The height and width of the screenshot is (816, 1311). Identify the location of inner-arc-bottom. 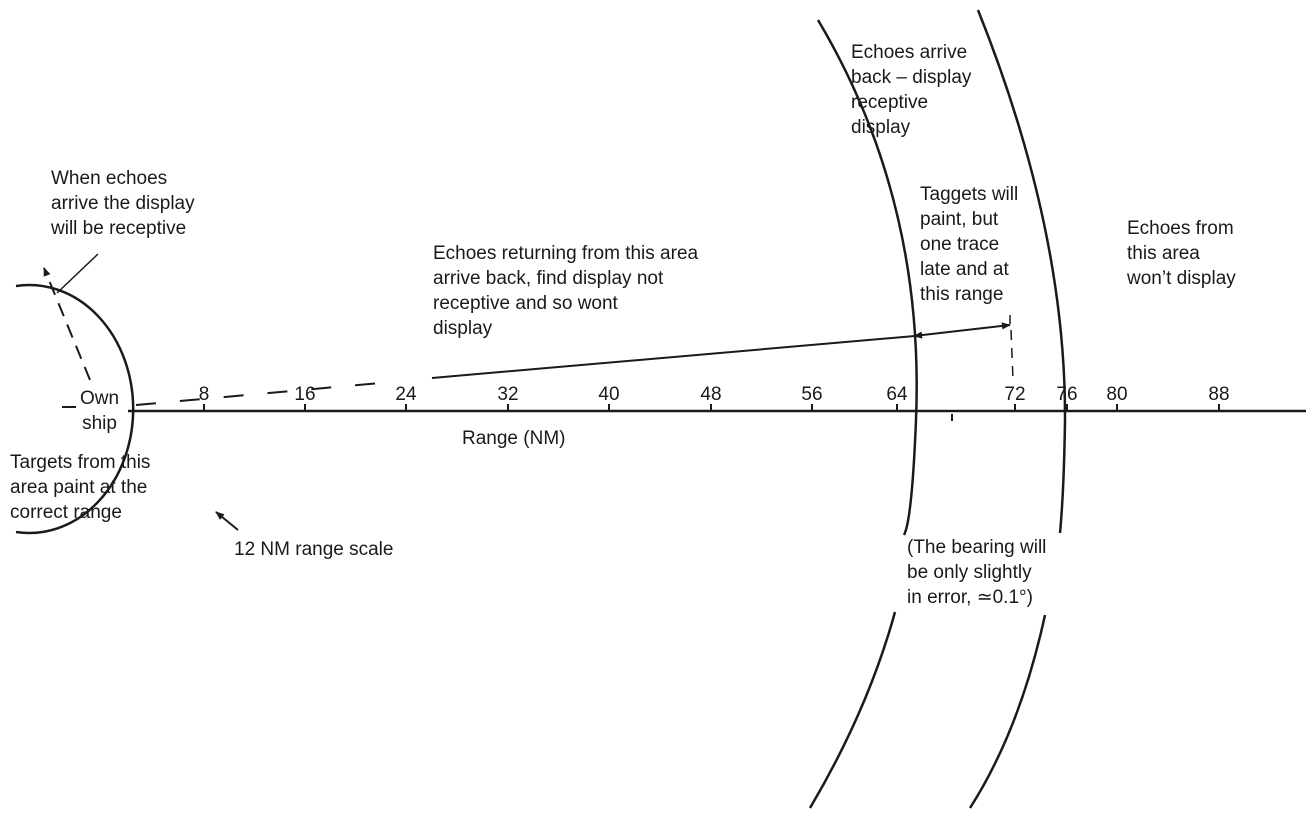
(852, 710).